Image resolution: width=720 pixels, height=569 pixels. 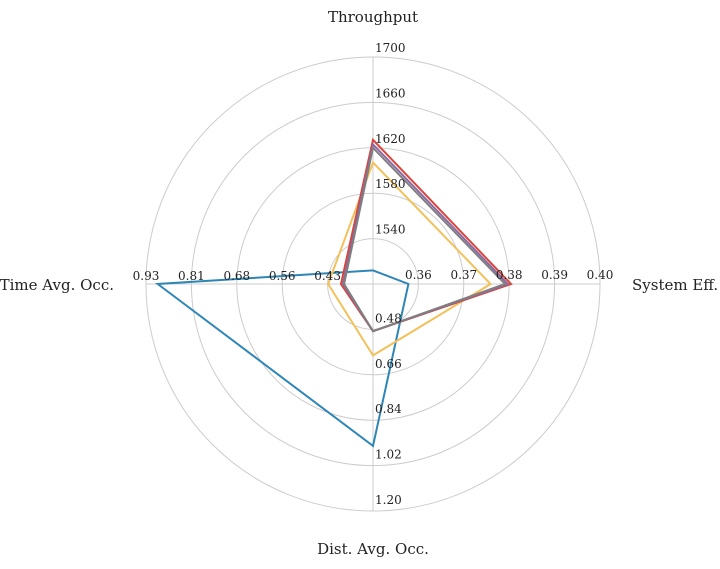 I want to click on tick-label: 1.02, so click(x=388, y=455).